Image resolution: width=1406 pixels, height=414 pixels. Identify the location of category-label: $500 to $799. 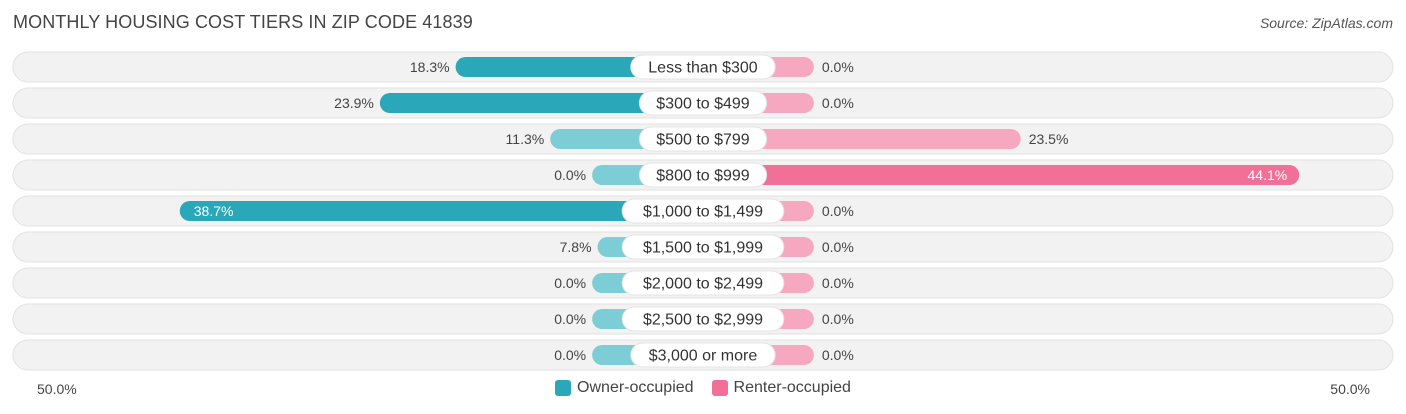
(703, 140).